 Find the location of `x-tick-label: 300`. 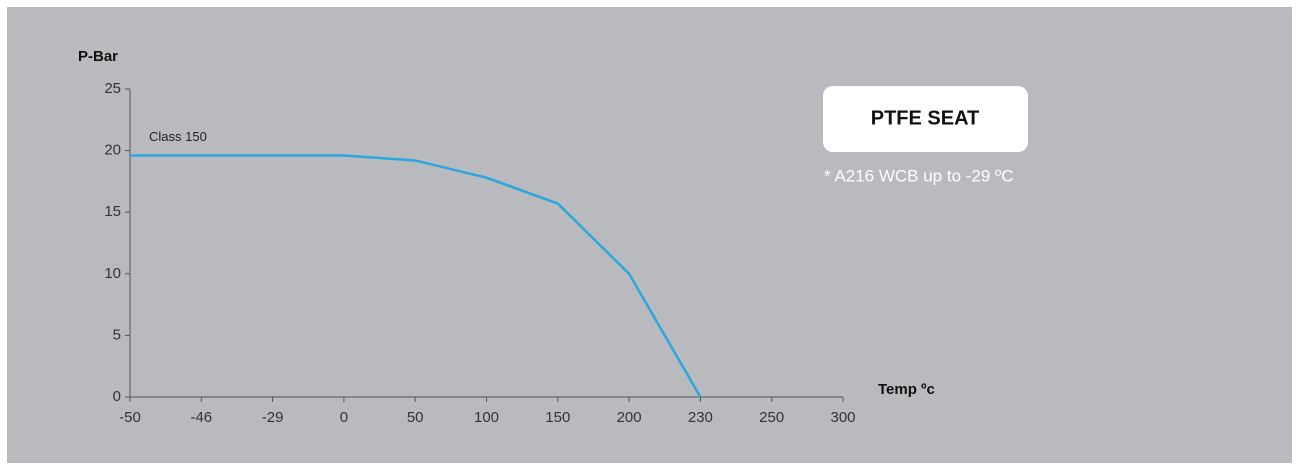

x-tick-label: 300 is located at coordinates (842, 417).